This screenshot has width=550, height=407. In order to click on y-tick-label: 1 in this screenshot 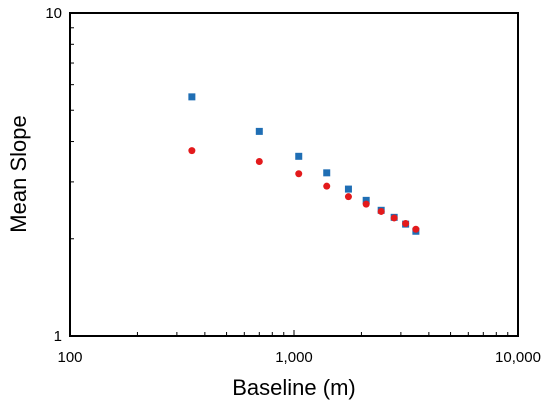, I will do `click(58, 336)`.